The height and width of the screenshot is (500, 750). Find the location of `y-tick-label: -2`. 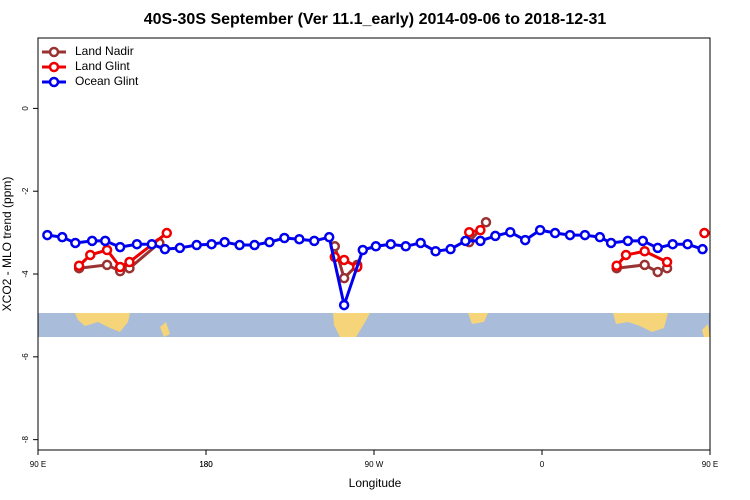

y-tick-label: -2 is located at coordinates (25, 191).